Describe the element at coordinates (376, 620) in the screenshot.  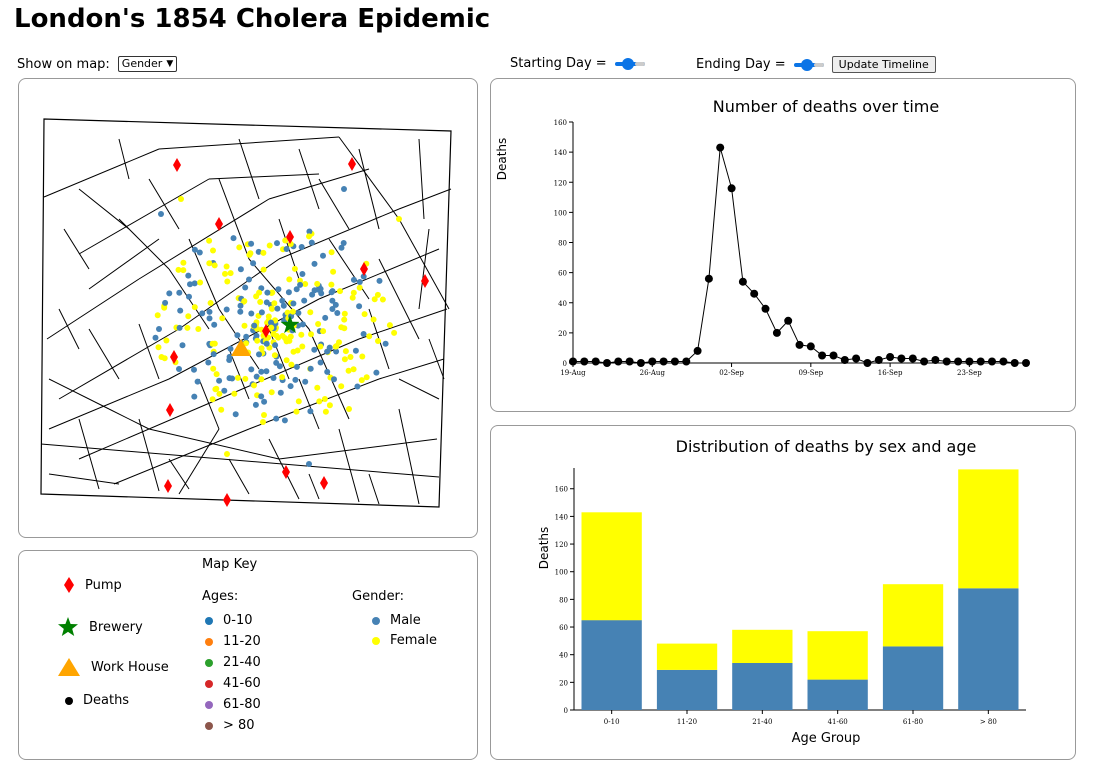
I see `gender-dot-icon` at that location.